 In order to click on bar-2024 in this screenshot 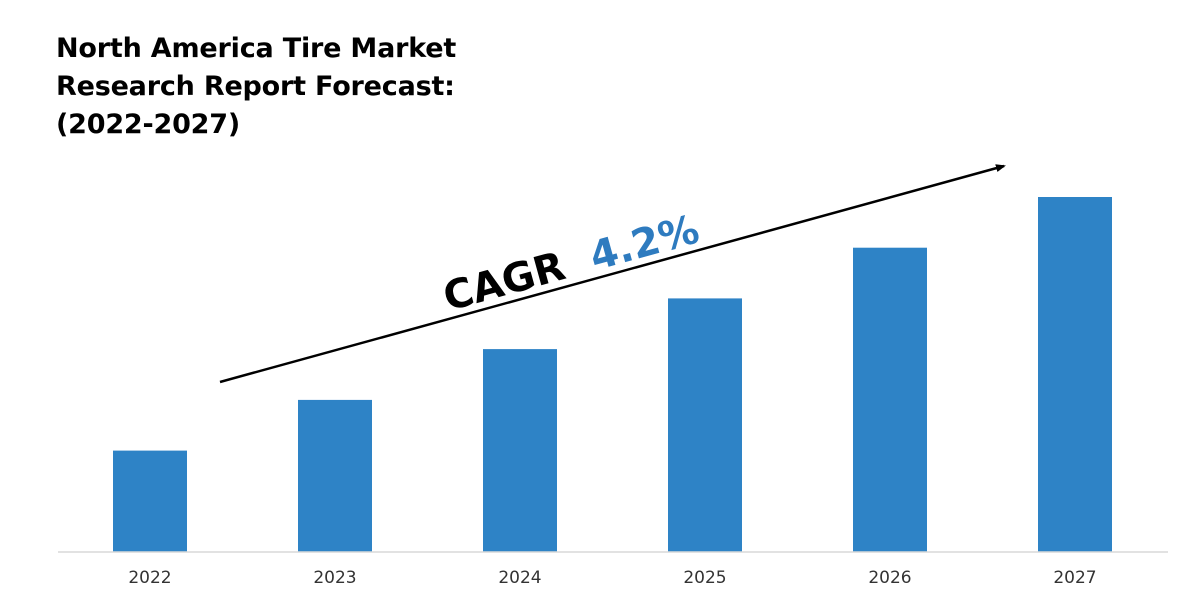, I will do `click(520, 450)`.